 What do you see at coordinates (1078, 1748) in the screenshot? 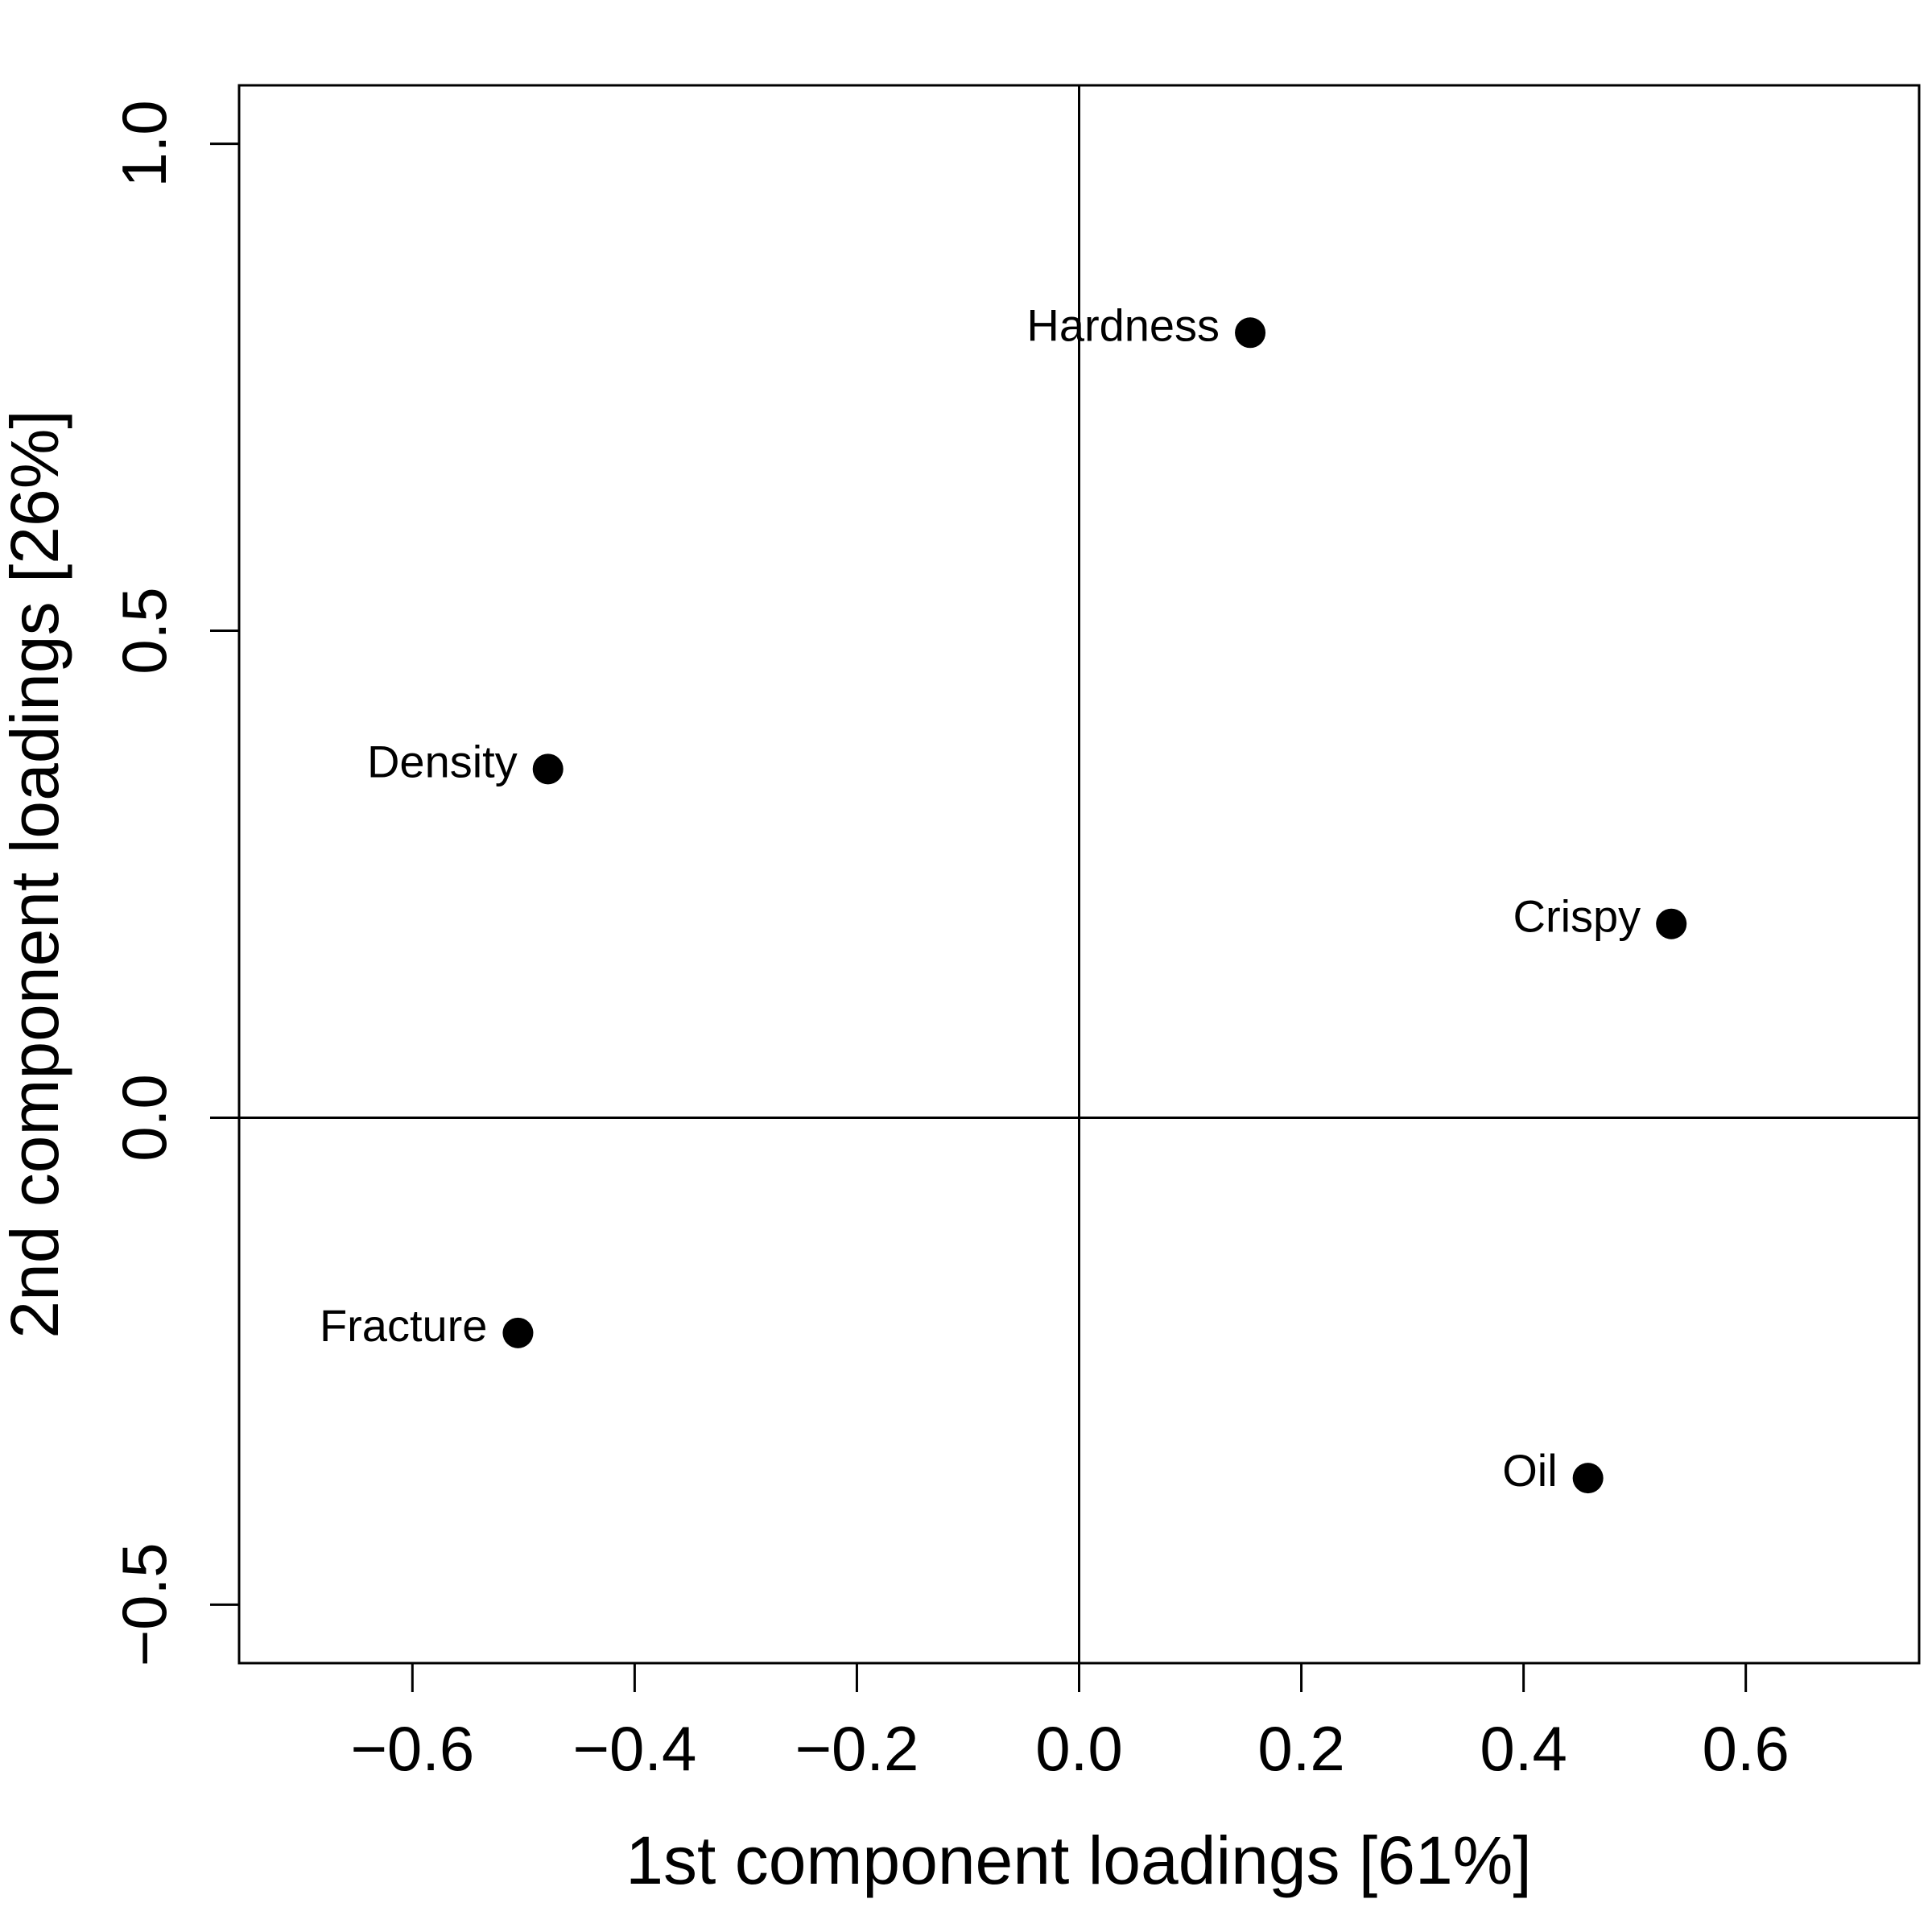
I see `x-tick-label: 0.0` at bounding box center [1078, 1748].